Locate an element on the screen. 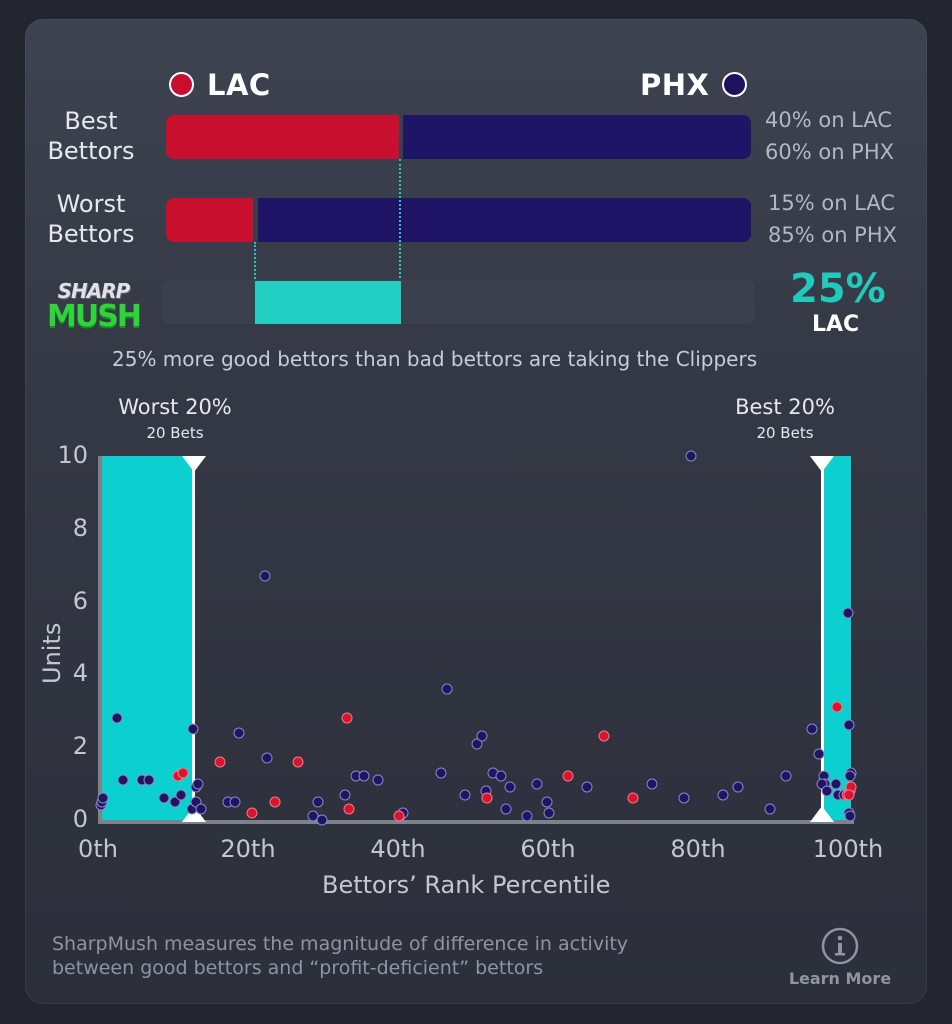 The width and height of the screenshot is (952, 1024). y-tick-10: 10 is located at coordinates (72, 455).